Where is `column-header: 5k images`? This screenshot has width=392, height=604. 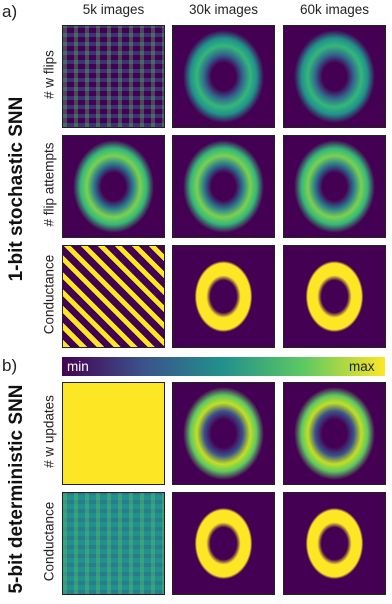 column-header: 5k images is located at coordinates (113, 9).